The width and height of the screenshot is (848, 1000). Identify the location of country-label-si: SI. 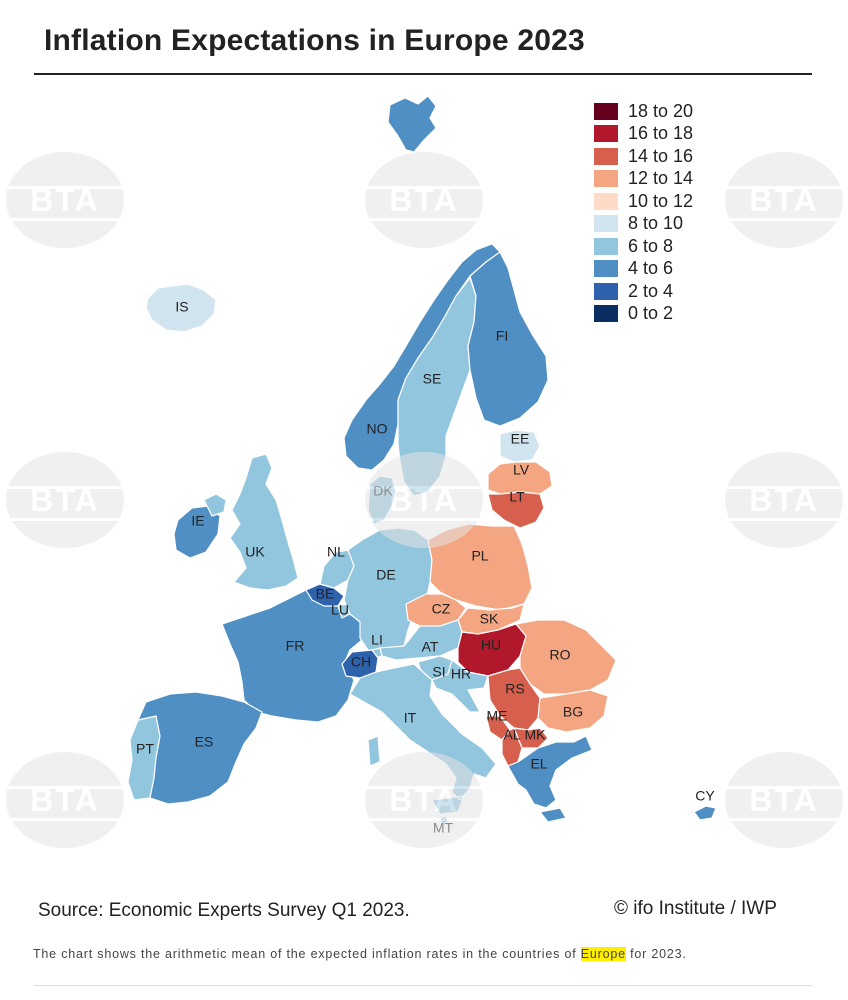
(438, 672).